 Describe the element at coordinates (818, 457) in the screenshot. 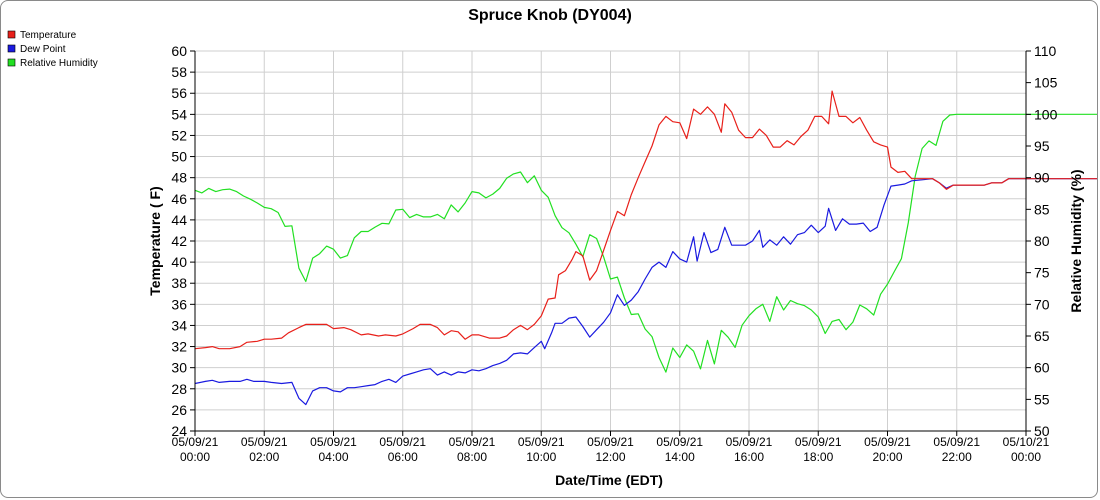

I see `x-tick-label-time: 18:00` at that location.